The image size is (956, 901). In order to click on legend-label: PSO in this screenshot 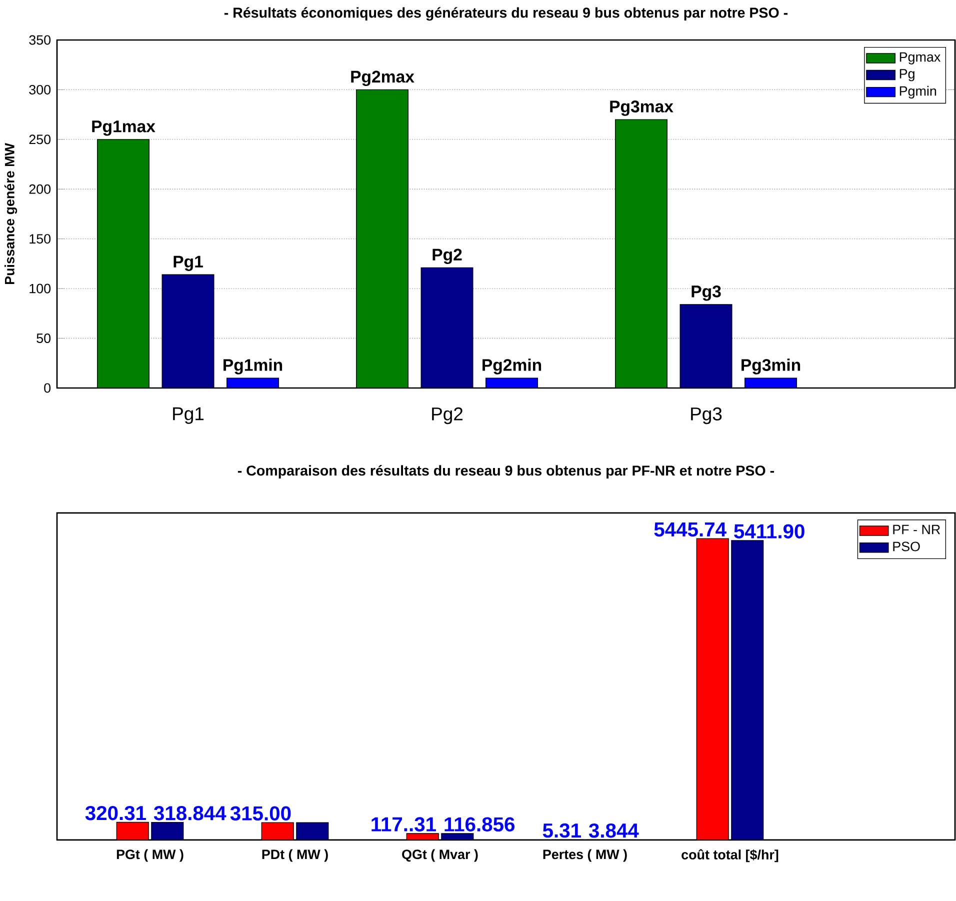, I will do `click(906, 547)`.